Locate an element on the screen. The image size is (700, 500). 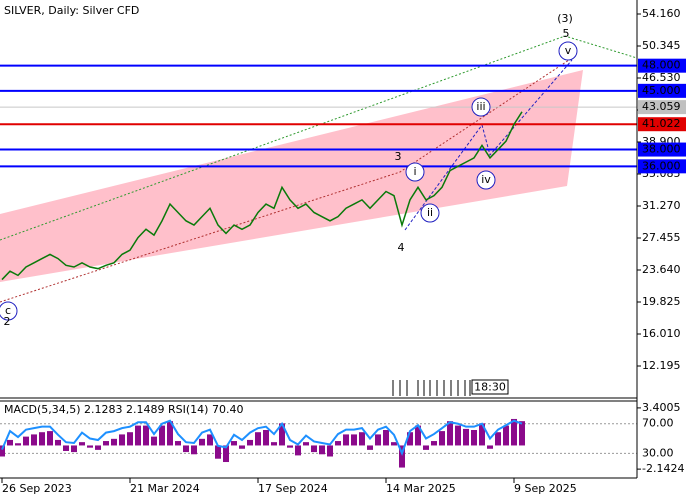
x-tick-label: 14 Mar 2025 is located at coordinates (421, 488).